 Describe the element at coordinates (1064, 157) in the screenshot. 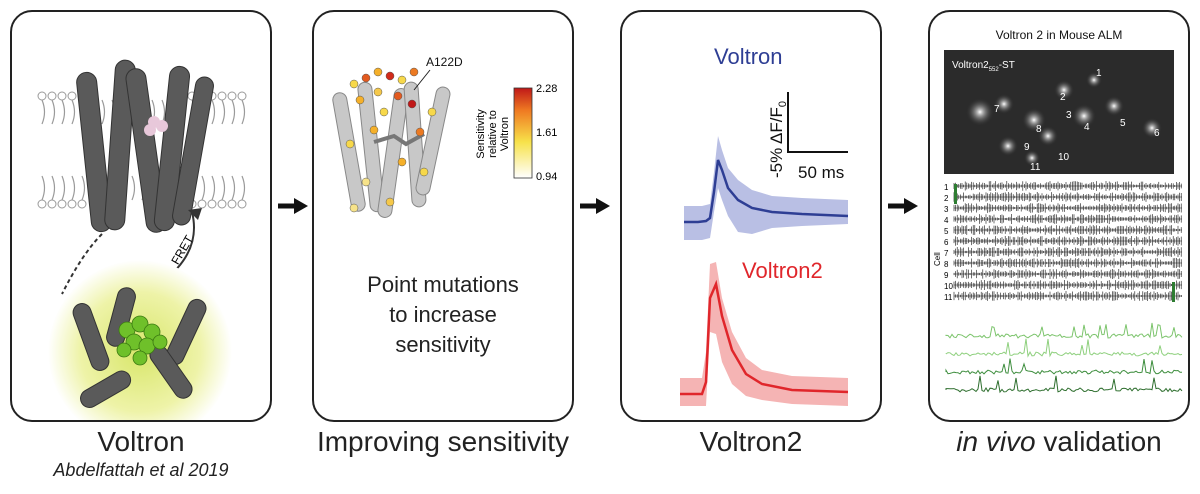

I see `cell-label: 10` at that location.